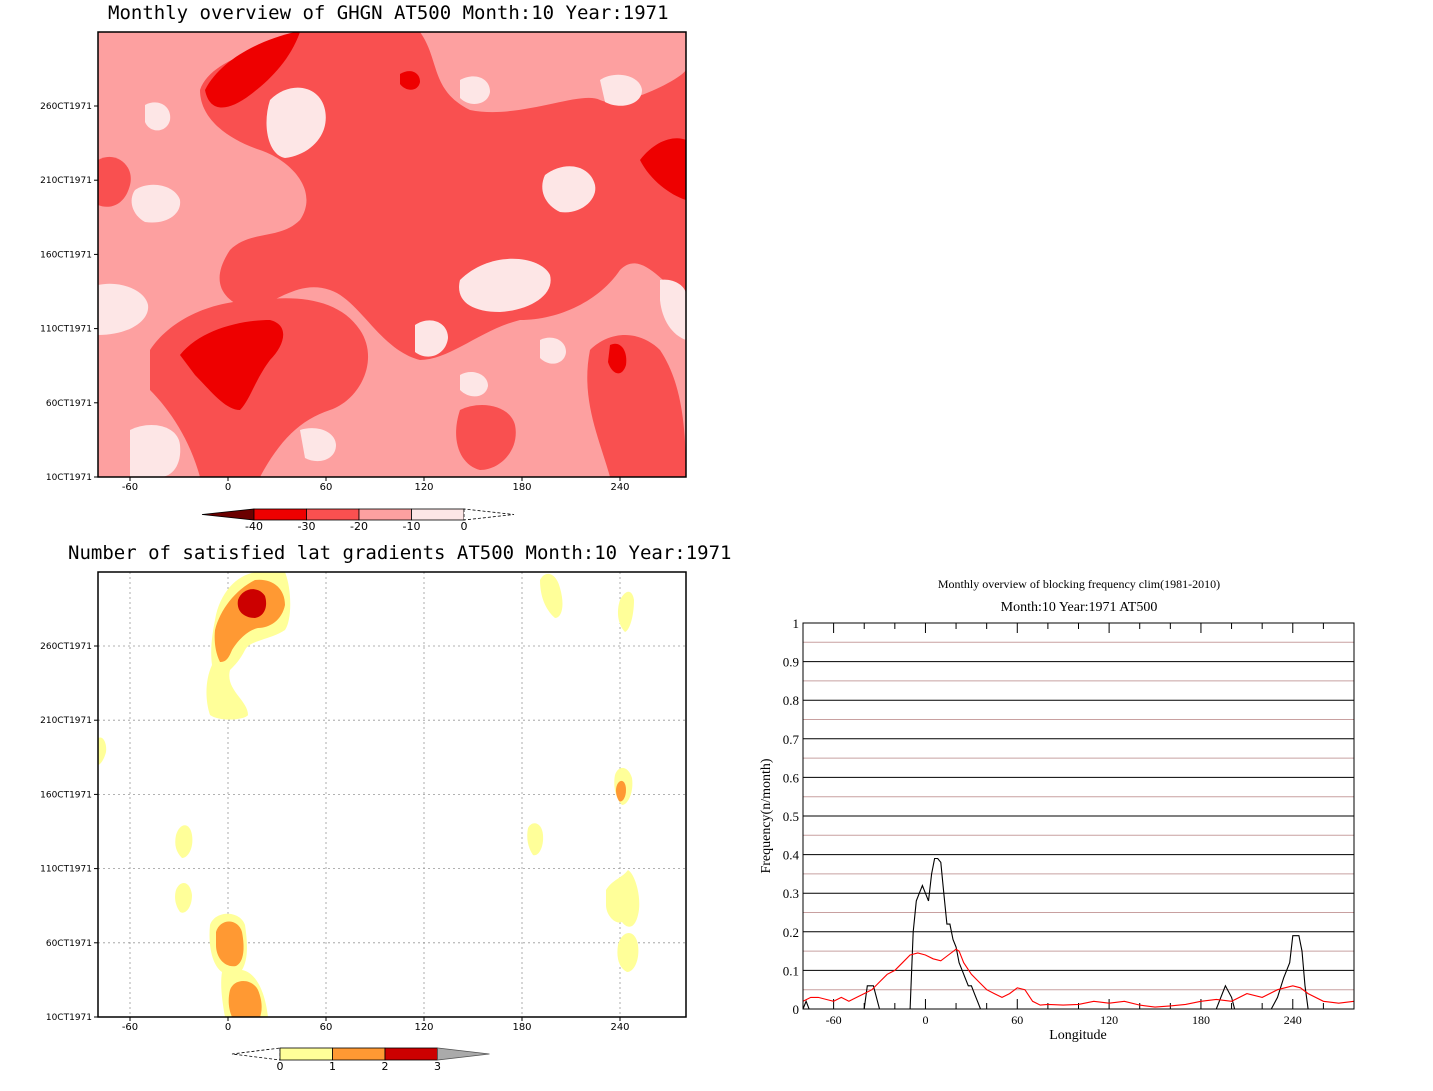  What do you see at coordinates (66, 870) in the screenshot?
I see `y-tick-label: 110CT1971` at bounding box center [66, 870].